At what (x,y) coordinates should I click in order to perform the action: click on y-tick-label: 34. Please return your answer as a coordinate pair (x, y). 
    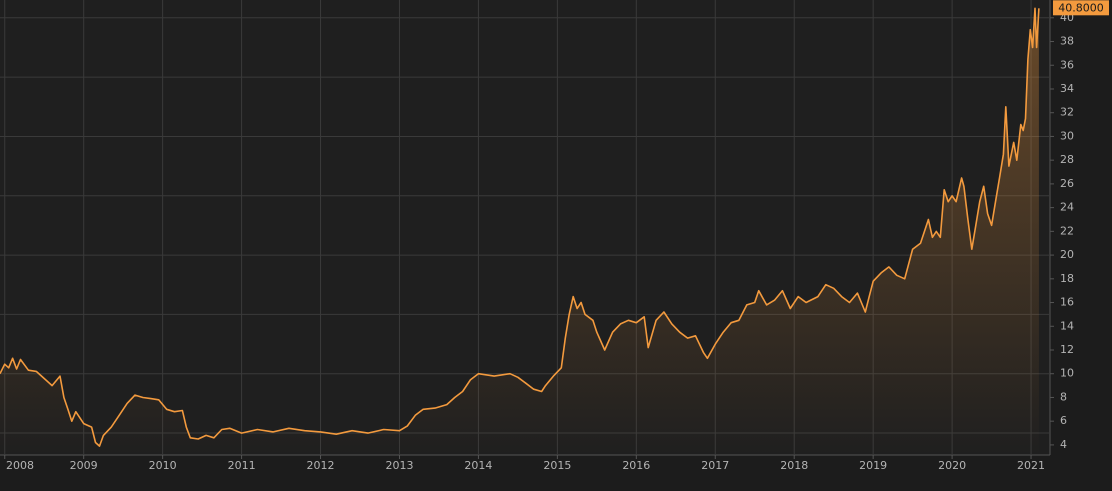
    Looking at the image, I should click on (1067, 88).